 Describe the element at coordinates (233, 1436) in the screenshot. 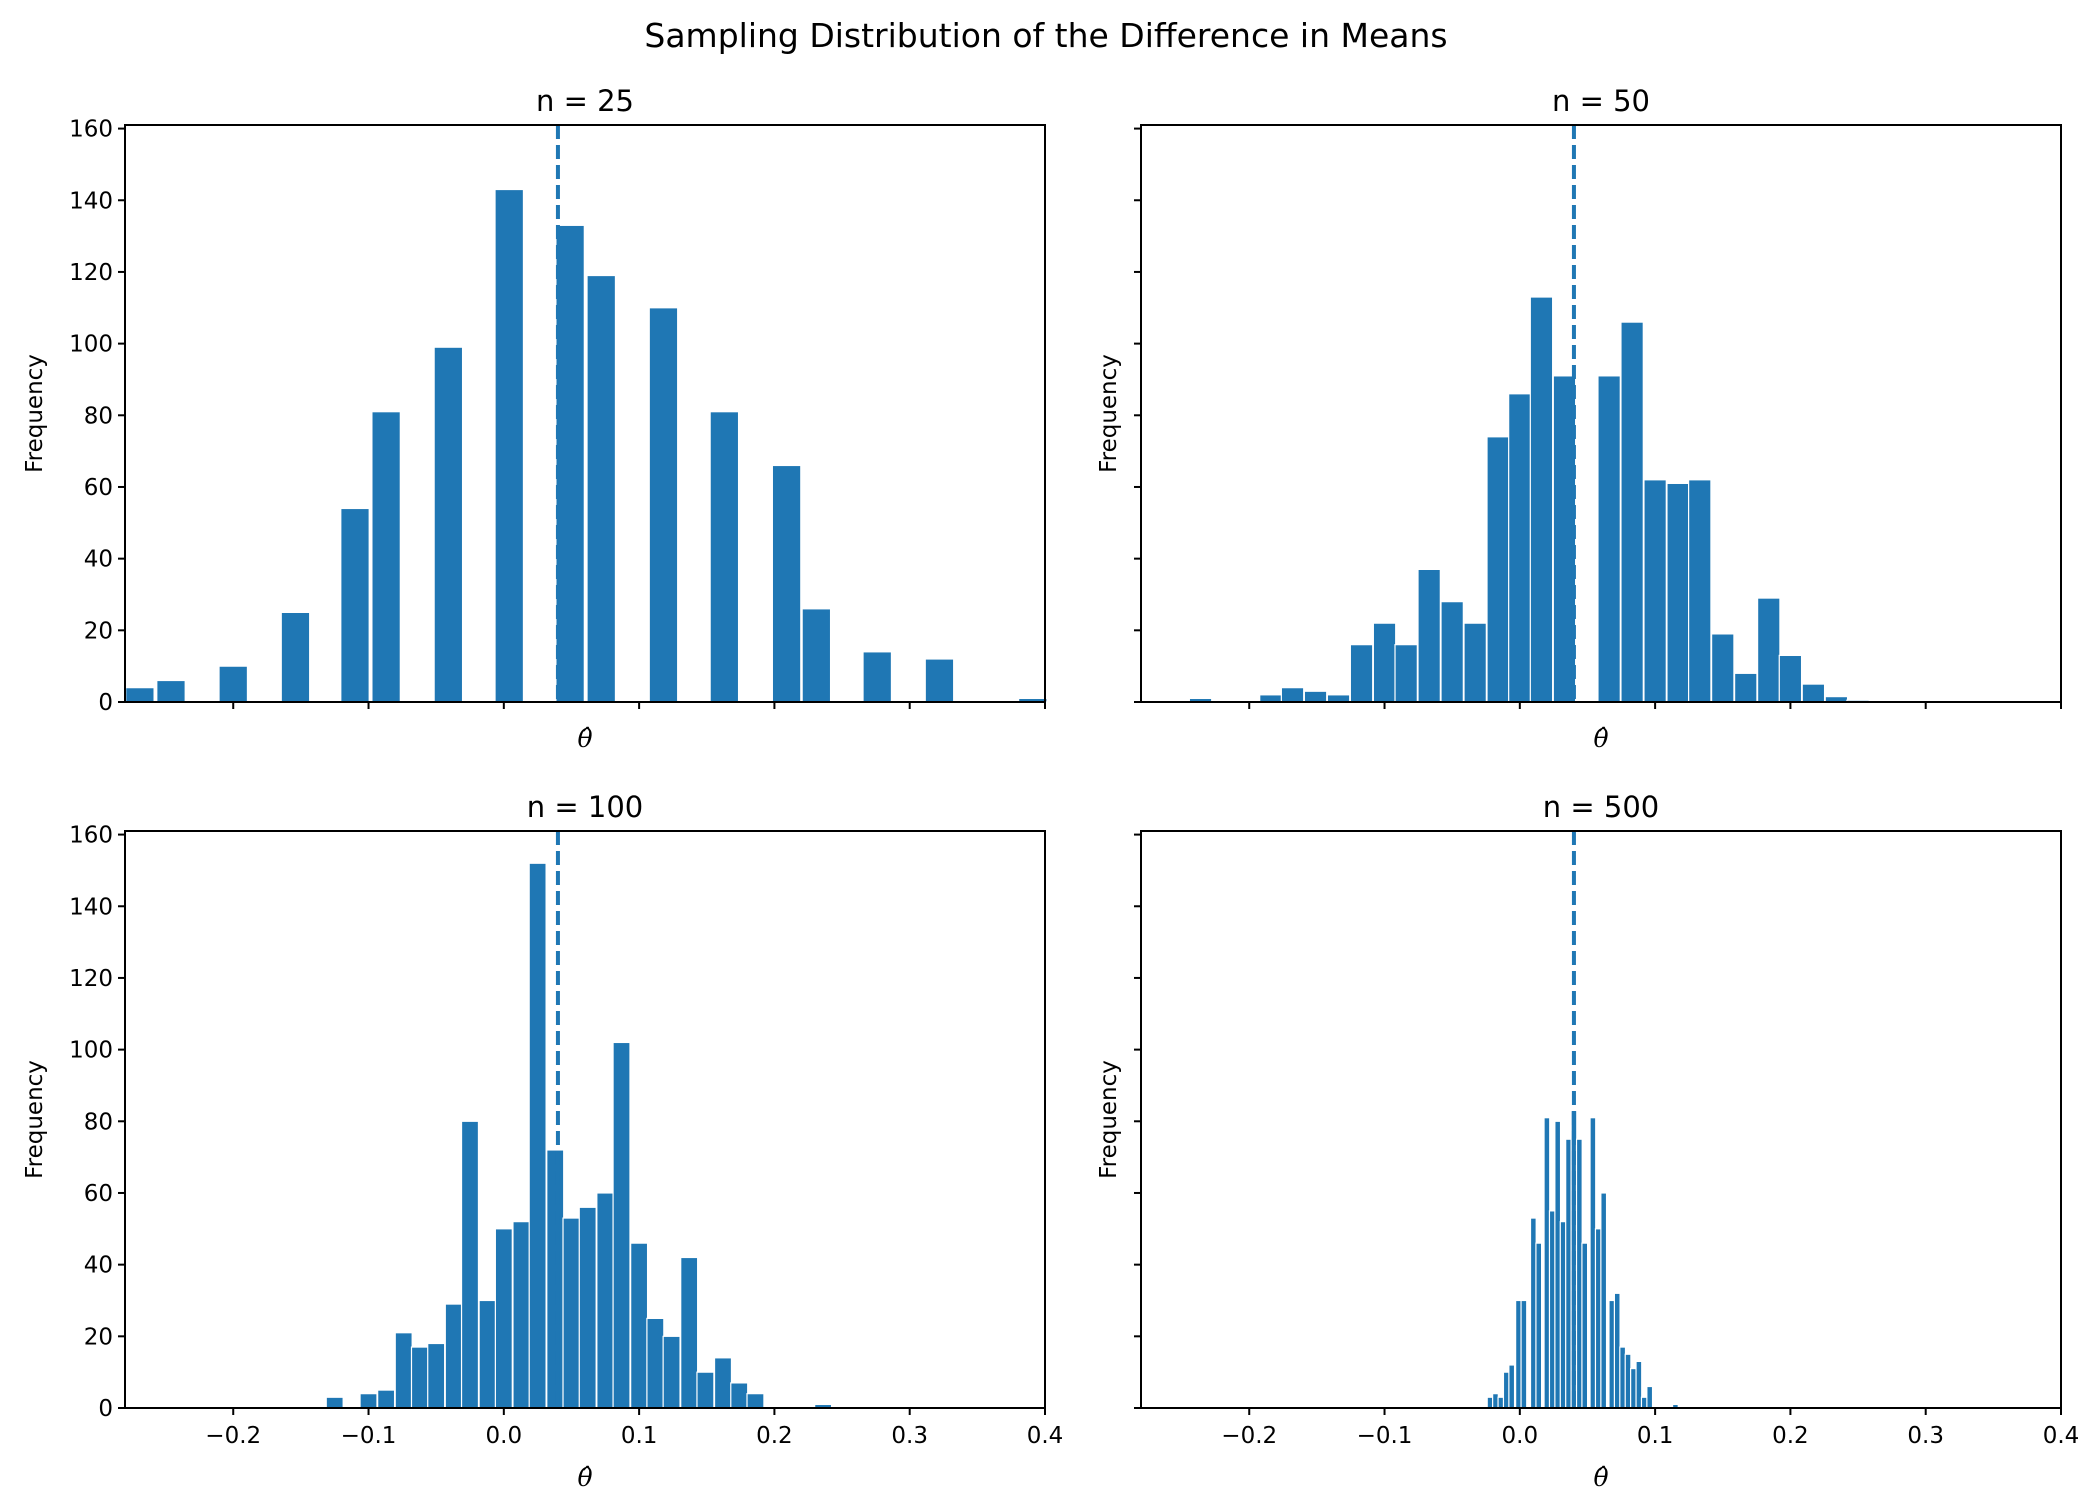

I see `x-tick-label: −0.2` at that location.